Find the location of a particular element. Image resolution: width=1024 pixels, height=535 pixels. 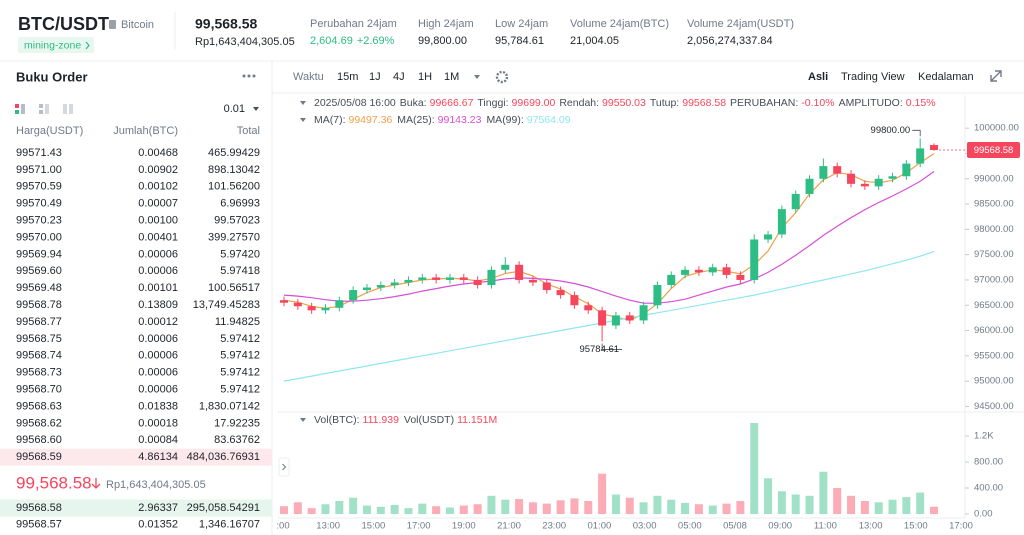

book-total: 1,346.16707 is located at coordinates (229, 524).